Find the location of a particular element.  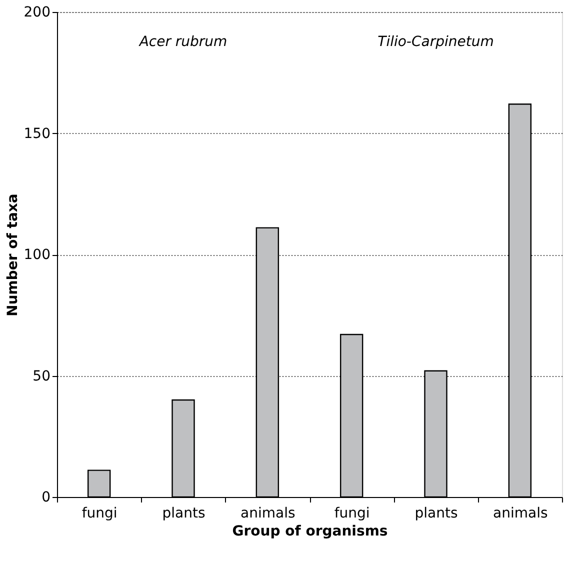

annotation: Tilio-Carpinetum is located at coordinates (436, 42).